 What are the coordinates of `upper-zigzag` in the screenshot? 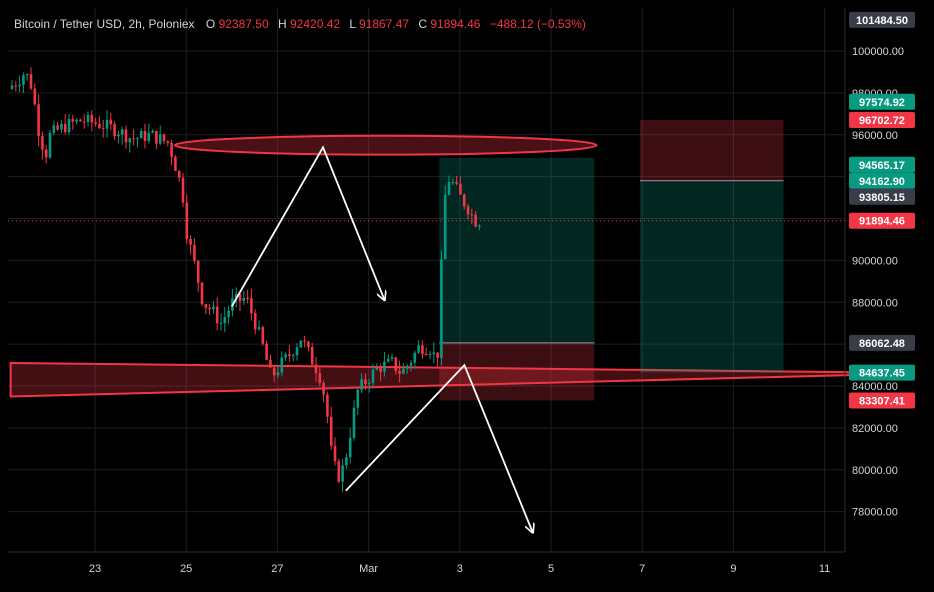 It's located at (308, 226).